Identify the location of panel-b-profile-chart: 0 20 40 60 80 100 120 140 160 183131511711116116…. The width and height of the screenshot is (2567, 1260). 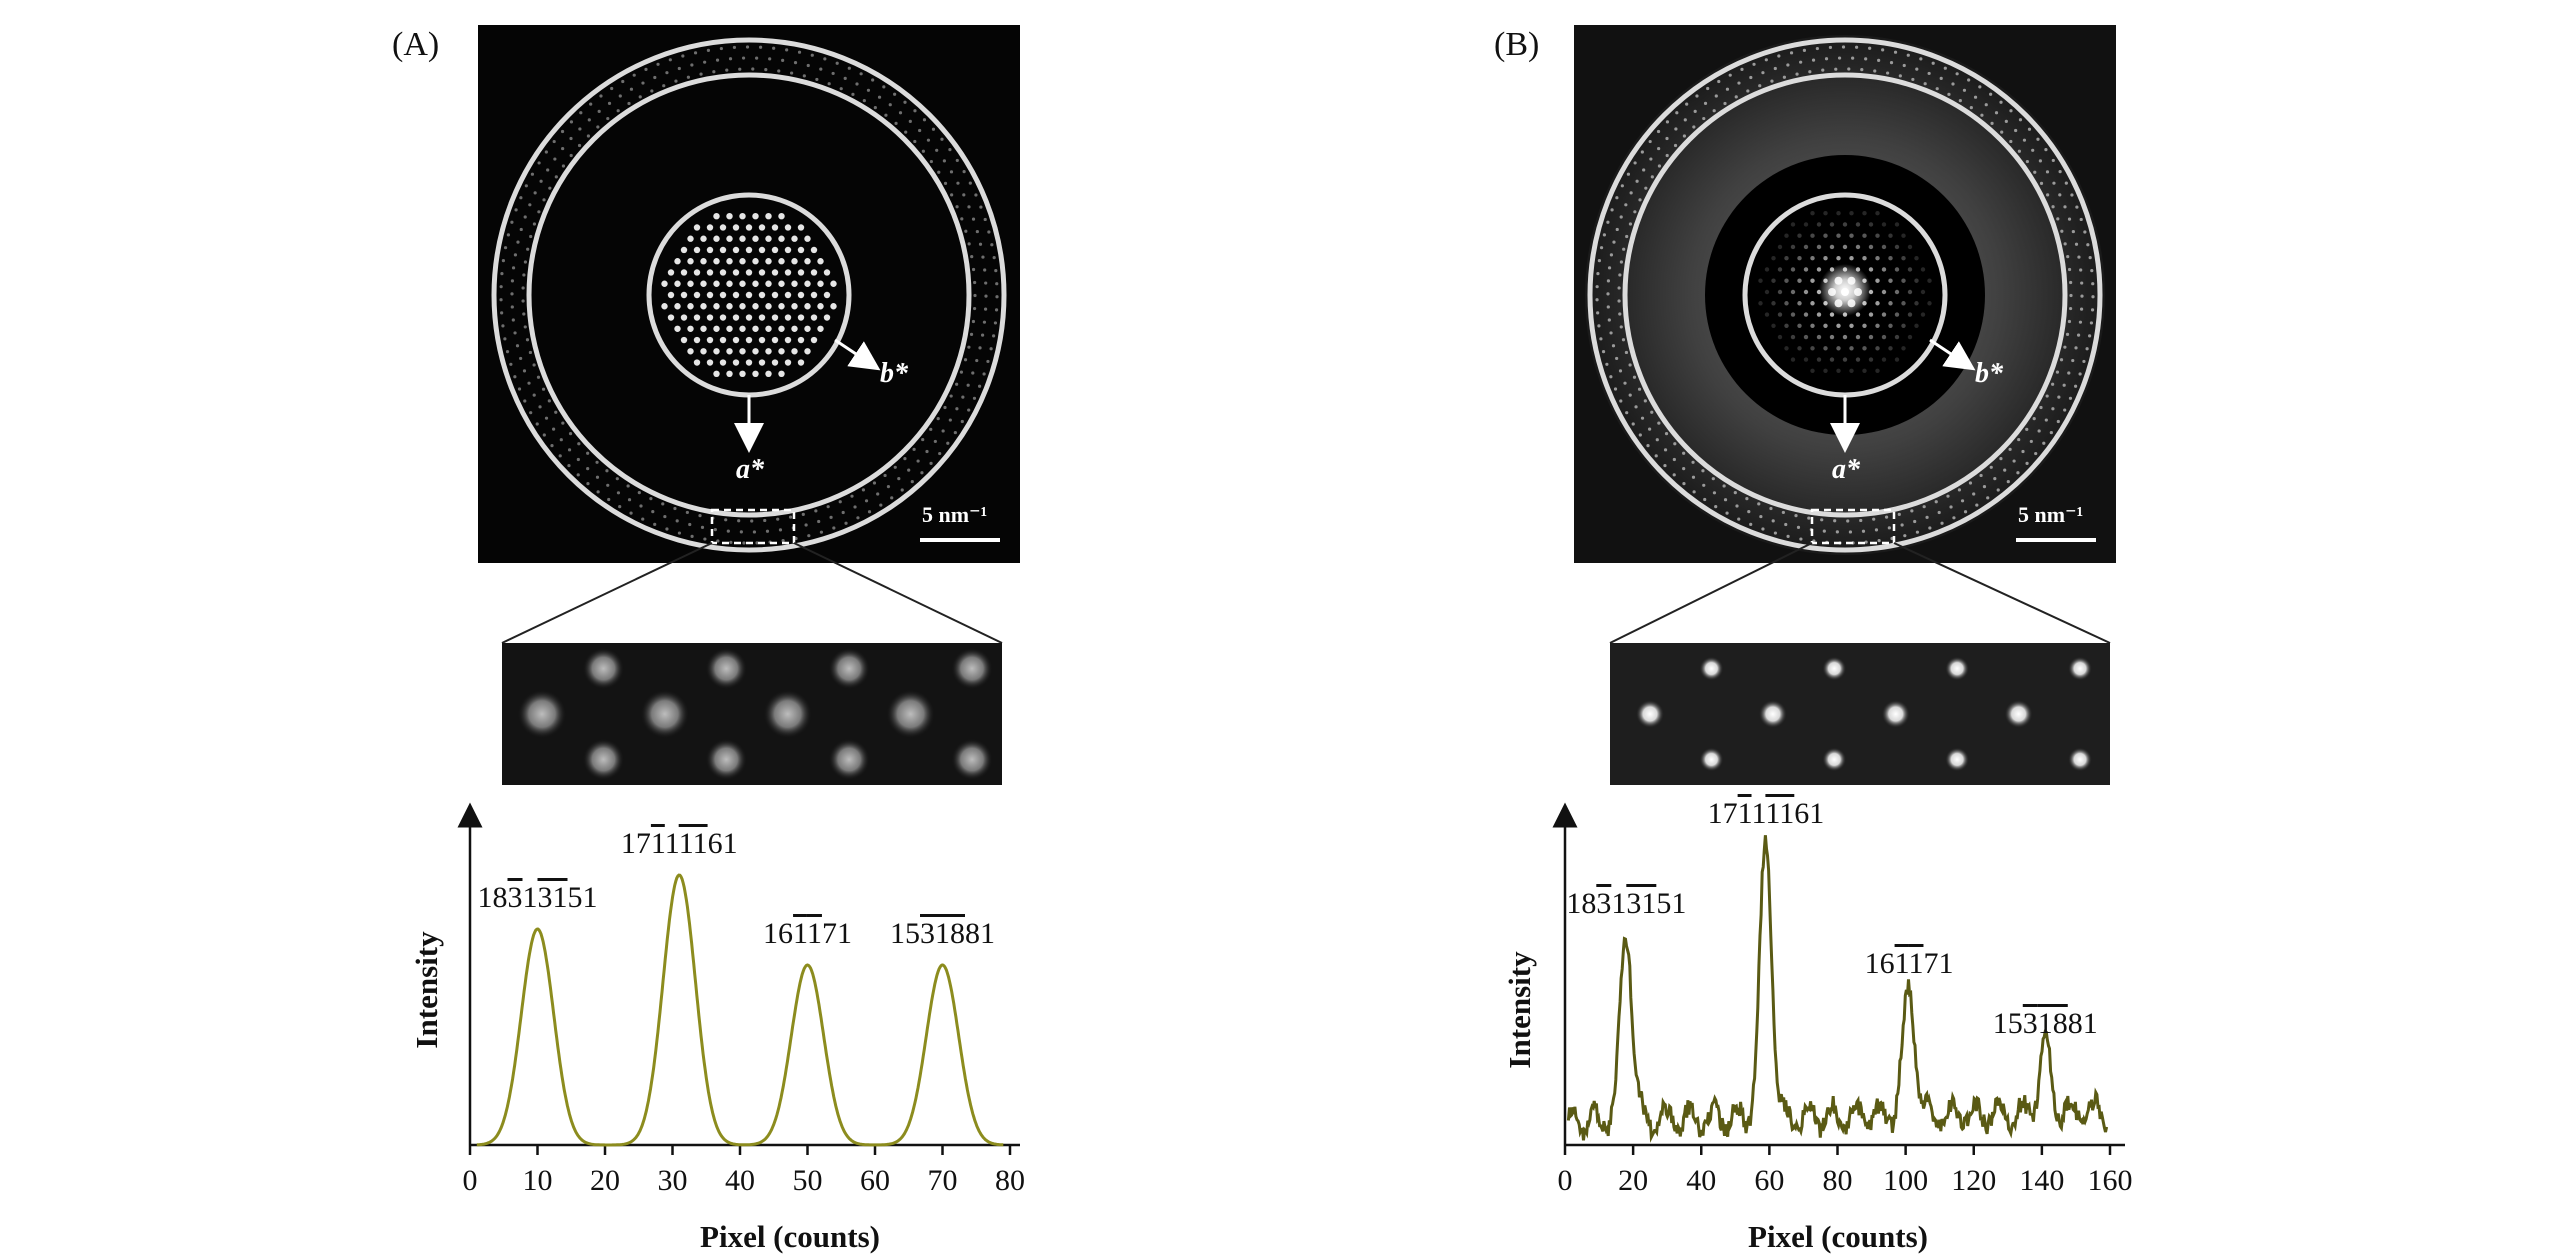
(1817, 1025).